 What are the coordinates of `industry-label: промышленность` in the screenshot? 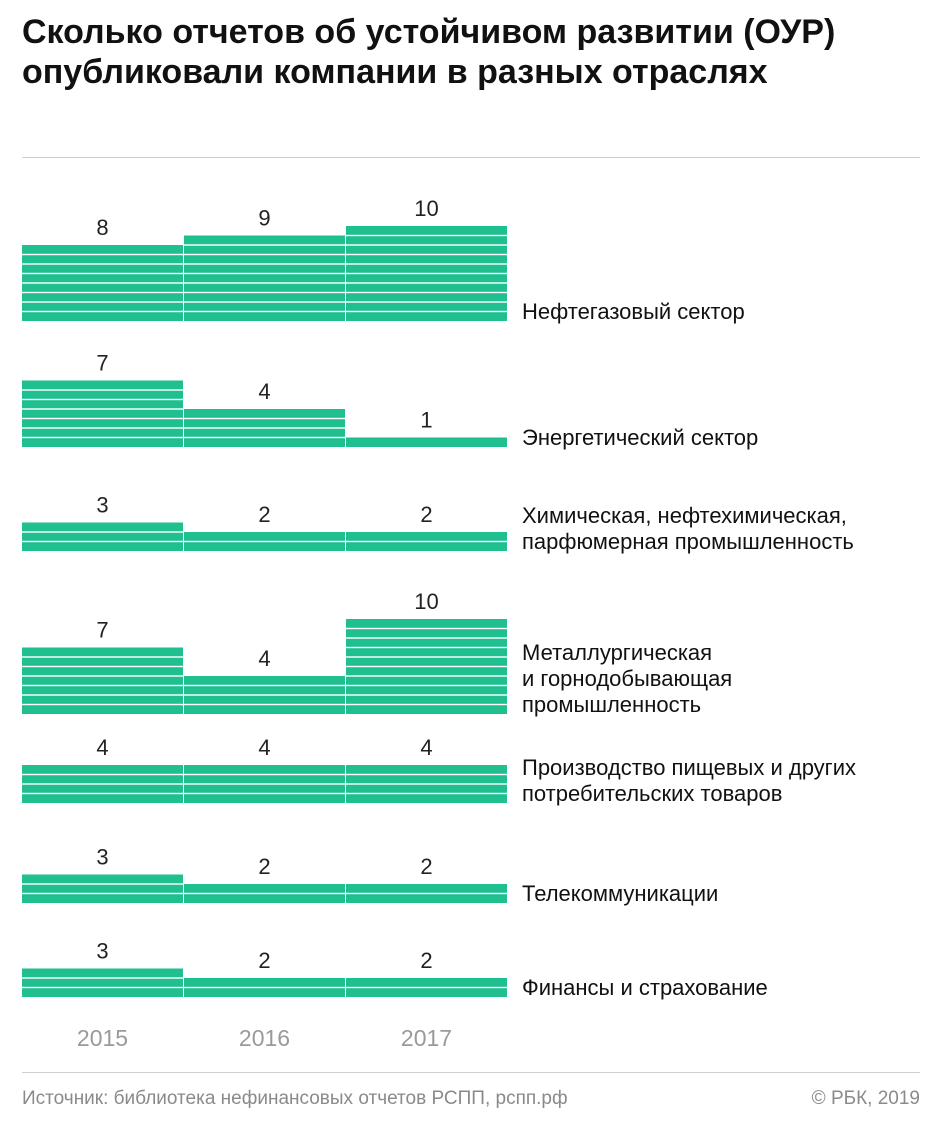 It's located at (611, 704).